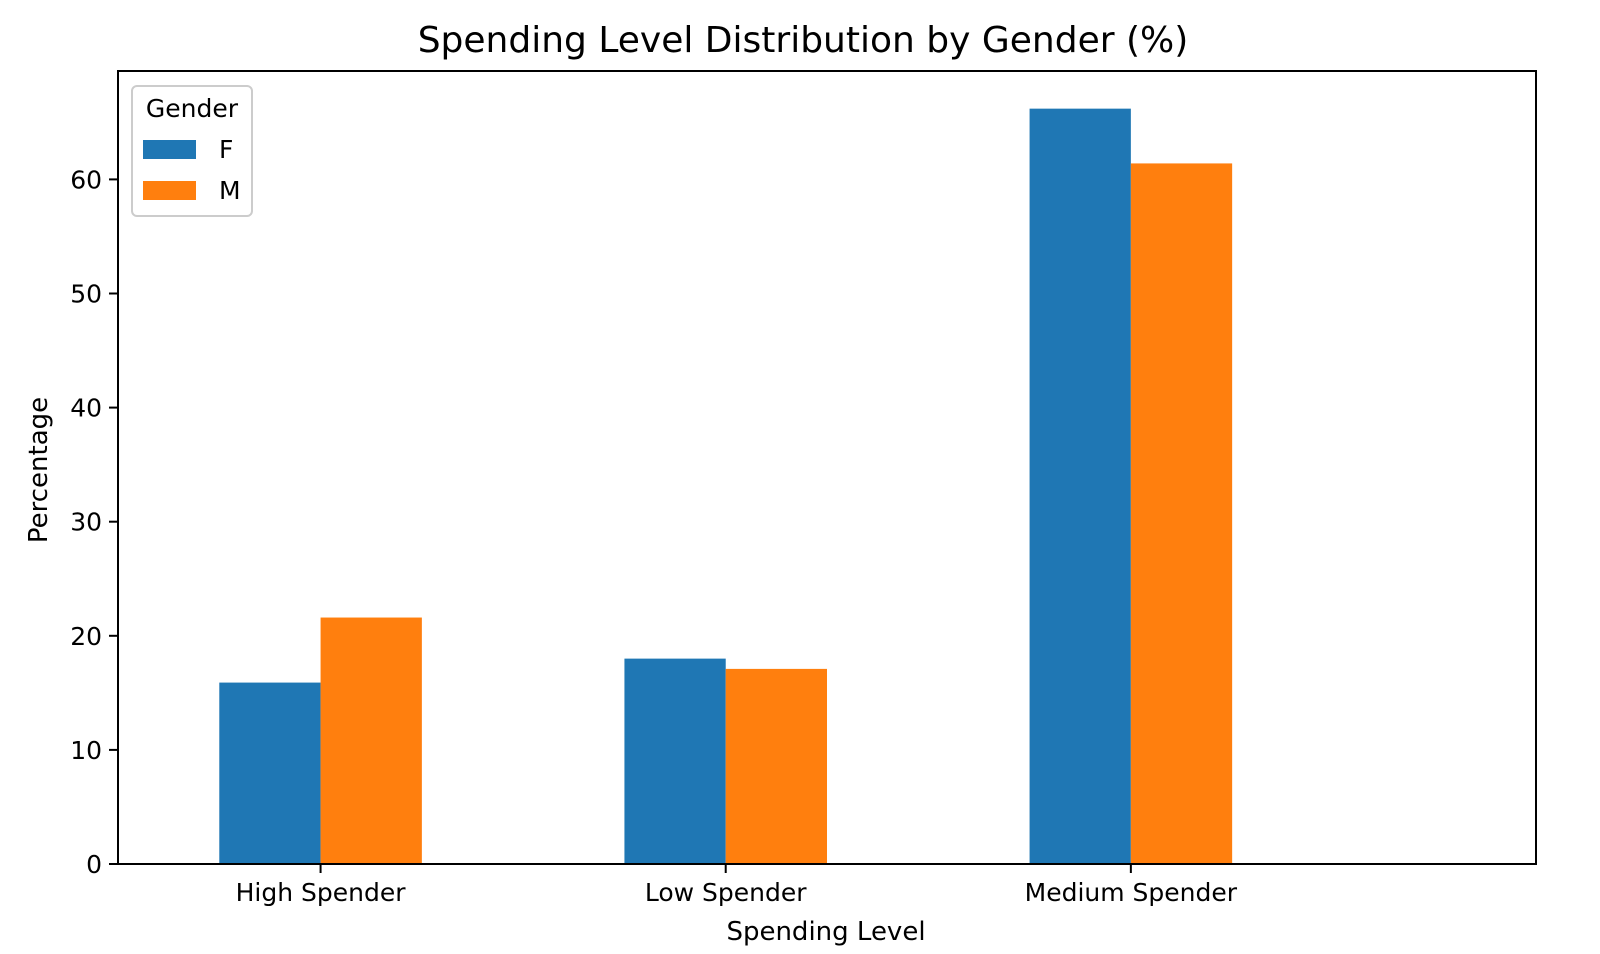 The width and height of the screenshot is (1600, 954). What do you see at coordinates (192, 108) in the screenshot?
I see `legend-title: Gender` at bounding box center [192, 108].